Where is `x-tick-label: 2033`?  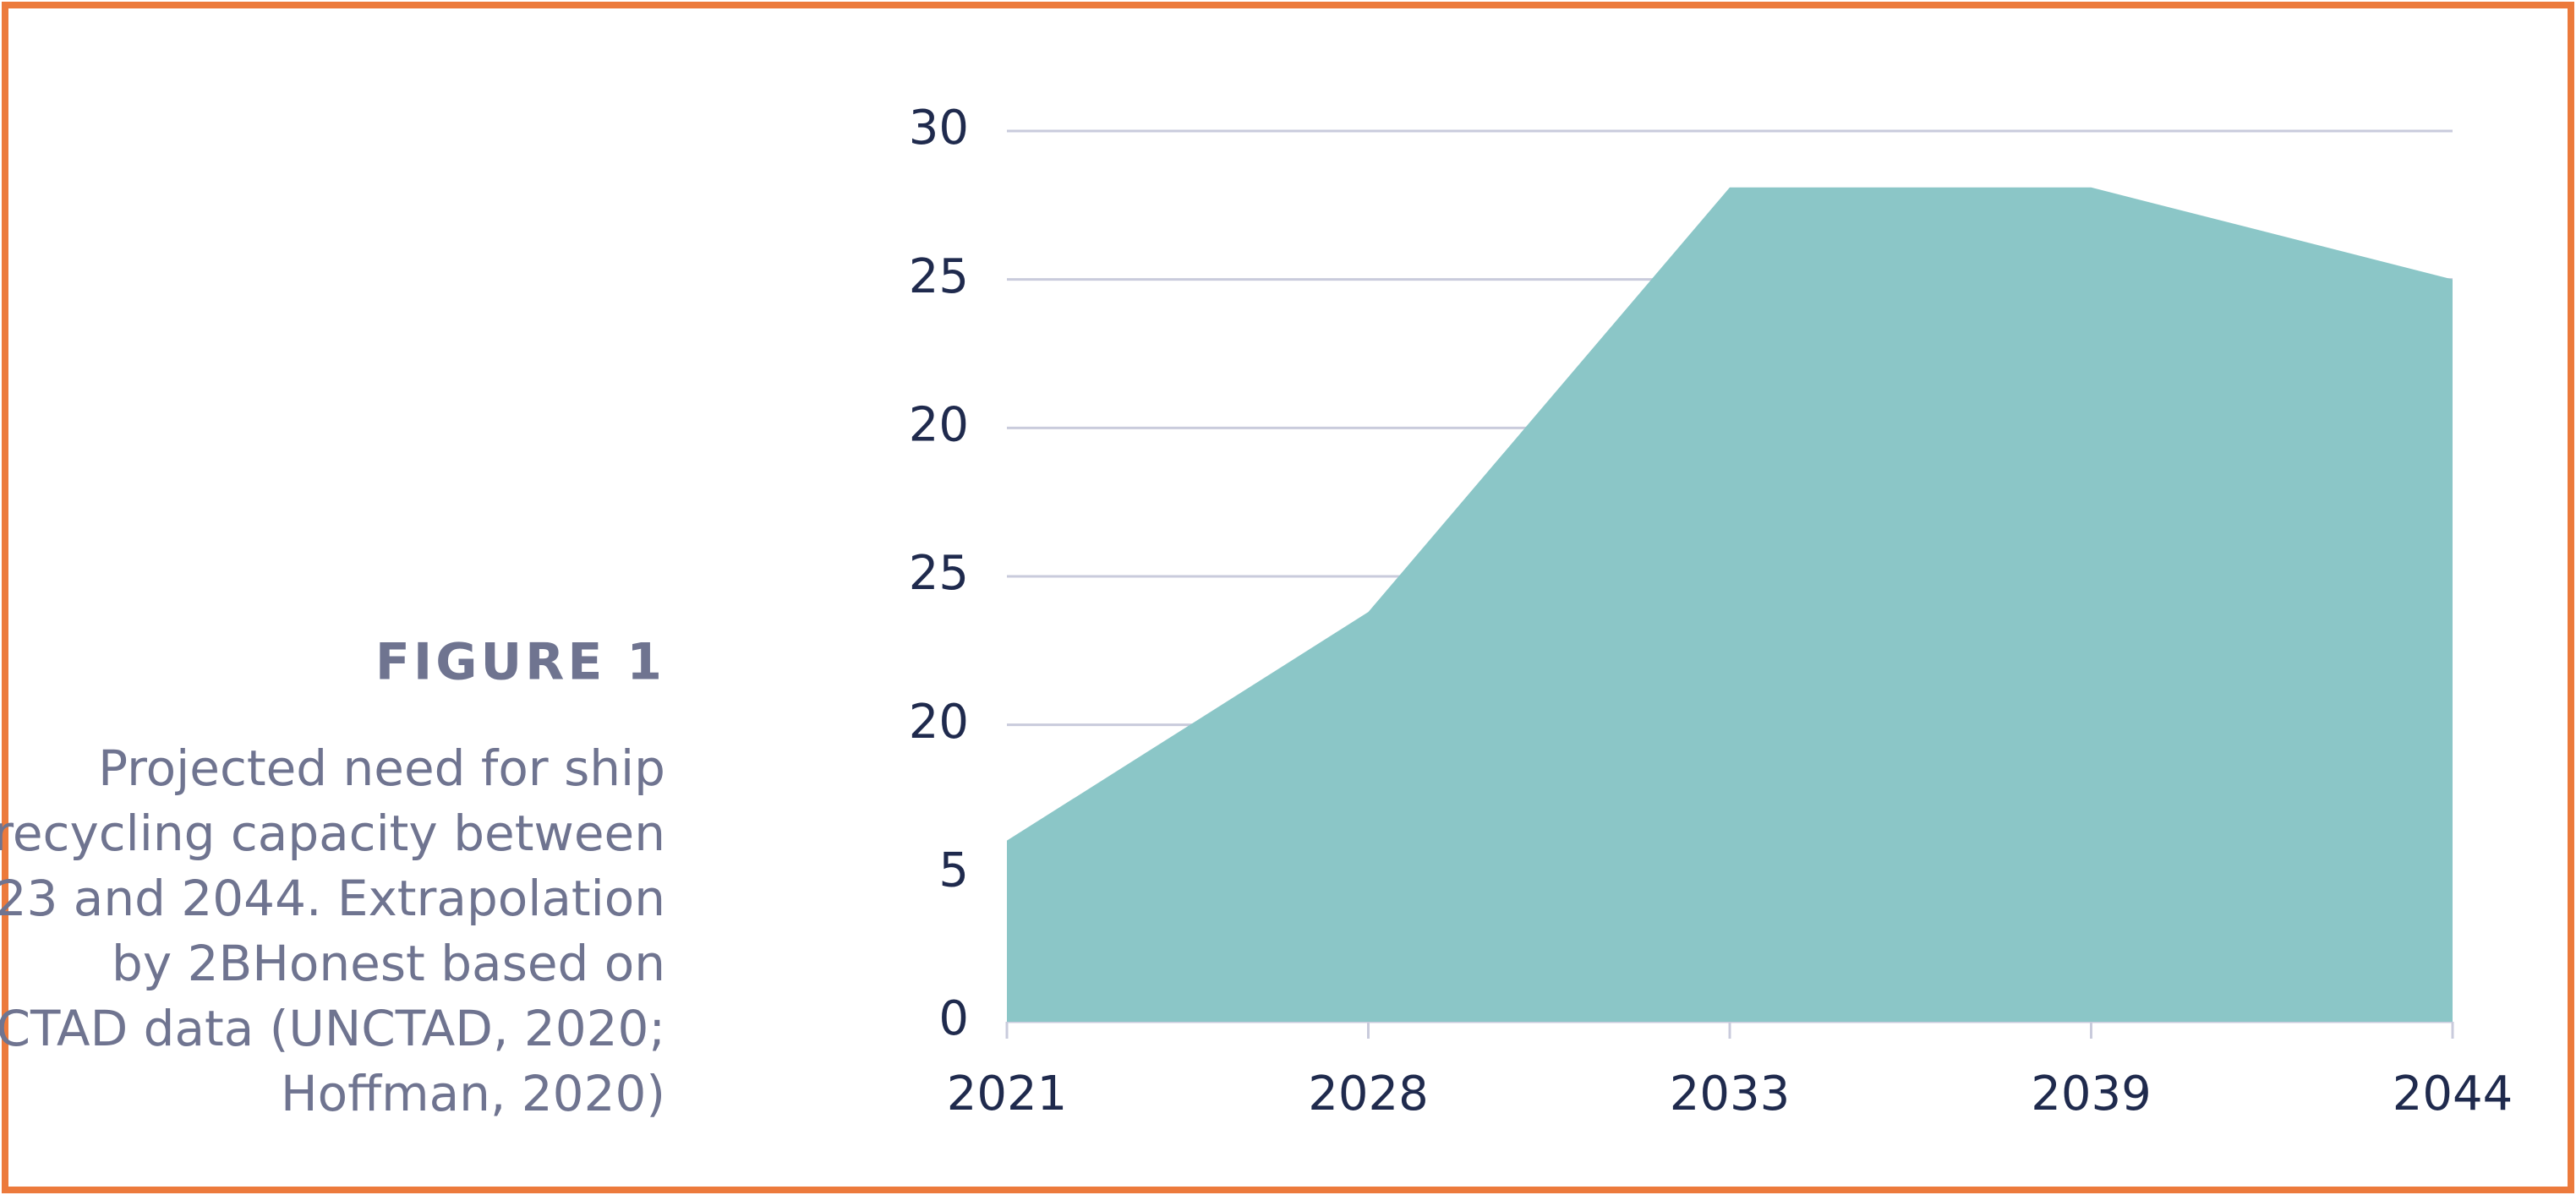
x-tick-label: 2033 is located at coordinates (1730, 1094).